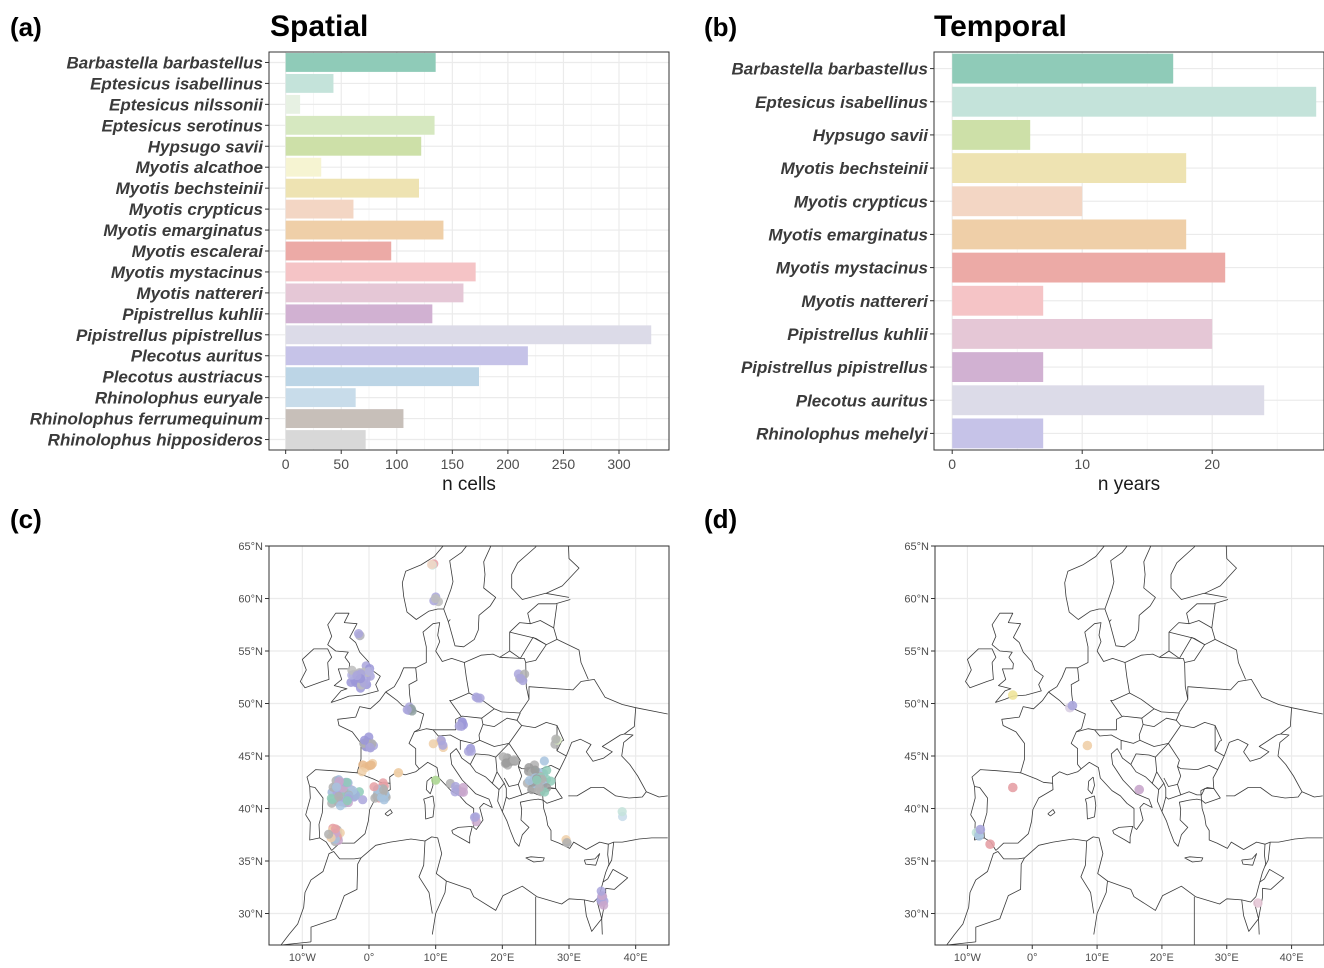 The image size is (1324, 968). What do you see at coordinates (146, 419) in the screenshot?
I see `category-label: Rhinolophus ferrumequinum` at bounding box center [146, 419].